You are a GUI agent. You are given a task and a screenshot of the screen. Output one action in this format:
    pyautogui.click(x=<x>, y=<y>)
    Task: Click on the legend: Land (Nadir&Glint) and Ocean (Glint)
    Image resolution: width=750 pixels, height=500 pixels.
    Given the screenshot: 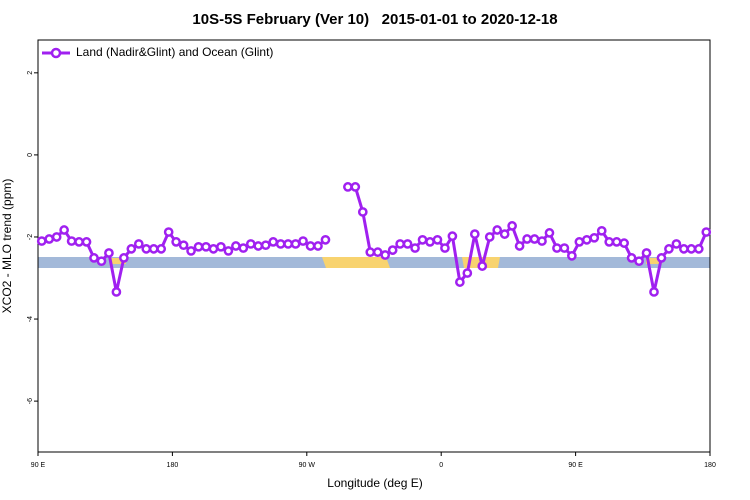 What is the action you would take?
    pyautogui.click(x=157, y=52)
    